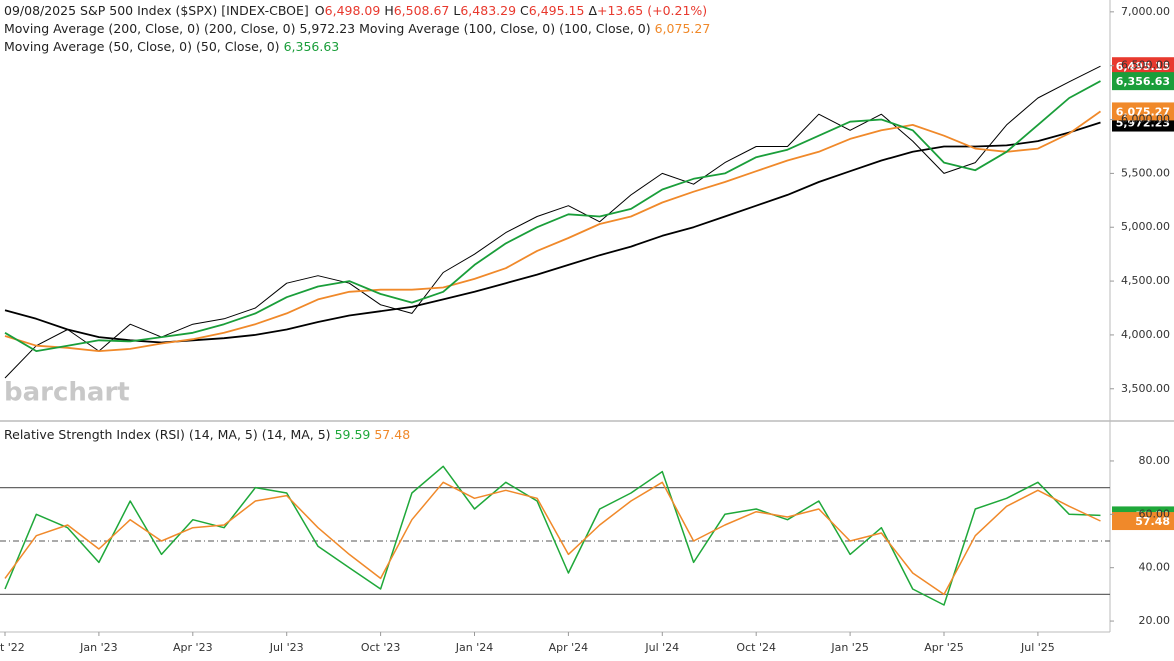 This screenshot has width=1174, height=661. I want to click on ohlc-value: 6,498.09, so click(353, 10).